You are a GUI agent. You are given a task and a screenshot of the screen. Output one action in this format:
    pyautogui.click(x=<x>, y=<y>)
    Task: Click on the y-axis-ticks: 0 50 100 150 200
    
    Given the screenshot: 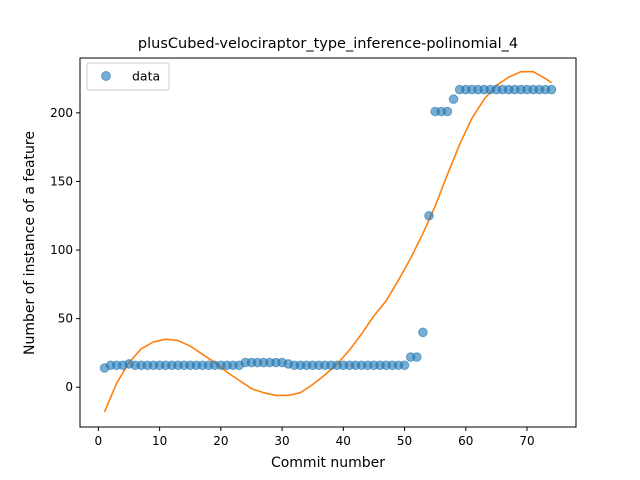 What is the action you would take?
    pyautogui.click(x=65, y=250)
    